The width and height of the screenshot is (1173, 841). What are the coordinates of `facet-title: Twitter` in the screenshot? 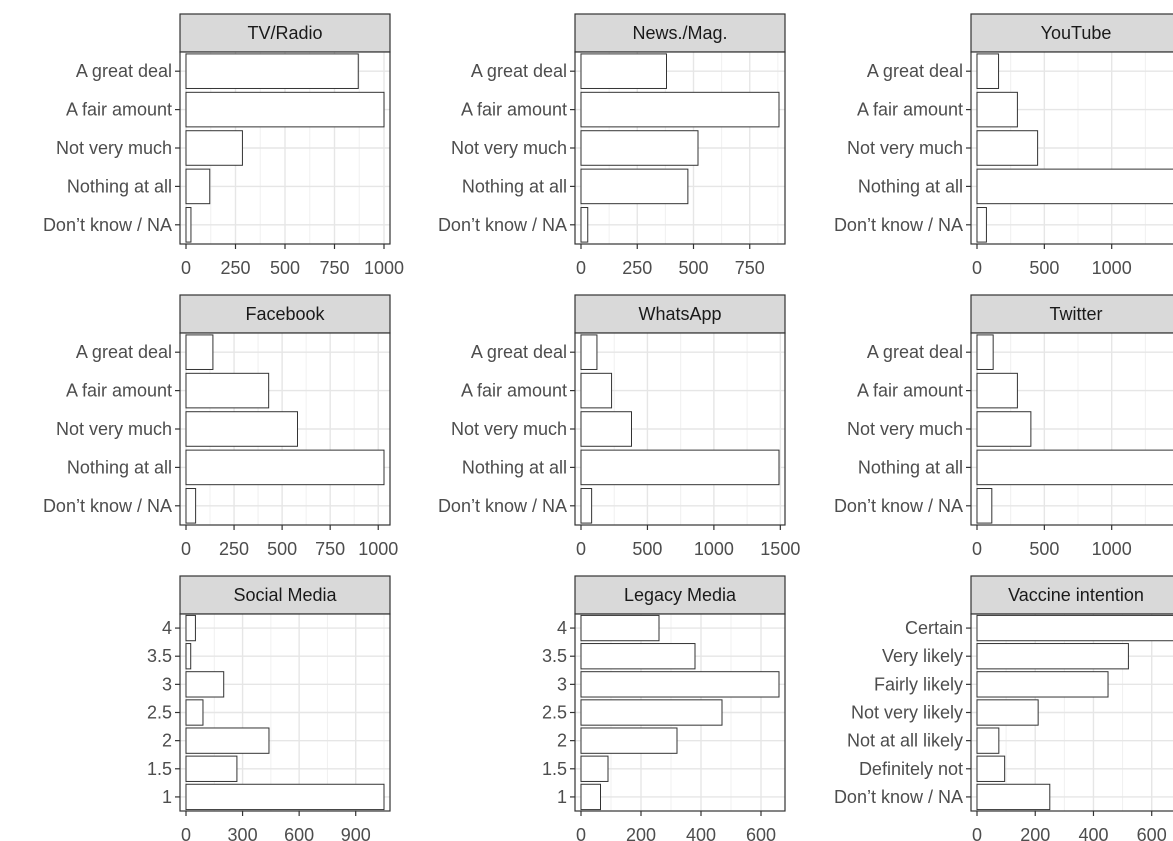 It's located at (1075, 314).